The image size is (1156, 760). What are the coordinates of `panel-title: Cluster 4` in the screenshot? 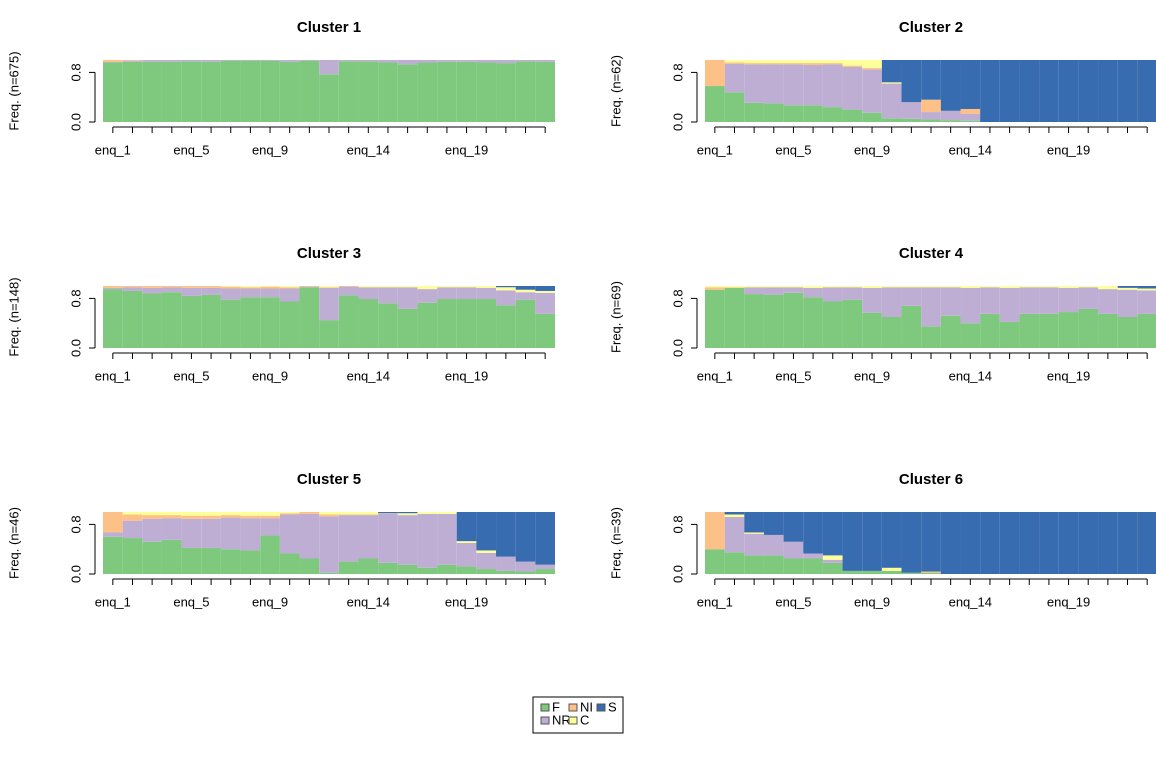 It's located at (931, 253).